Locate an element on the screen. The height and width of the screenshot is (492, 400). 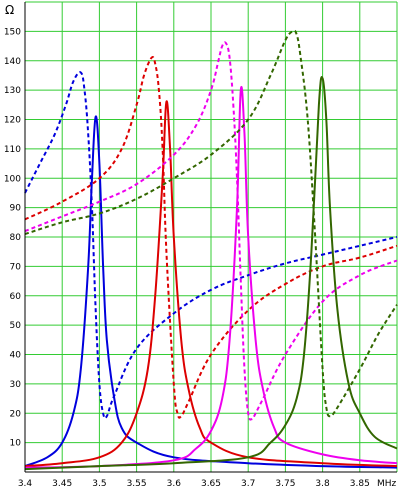
x-unit-label: MHz is located at coordinates (387, 484).